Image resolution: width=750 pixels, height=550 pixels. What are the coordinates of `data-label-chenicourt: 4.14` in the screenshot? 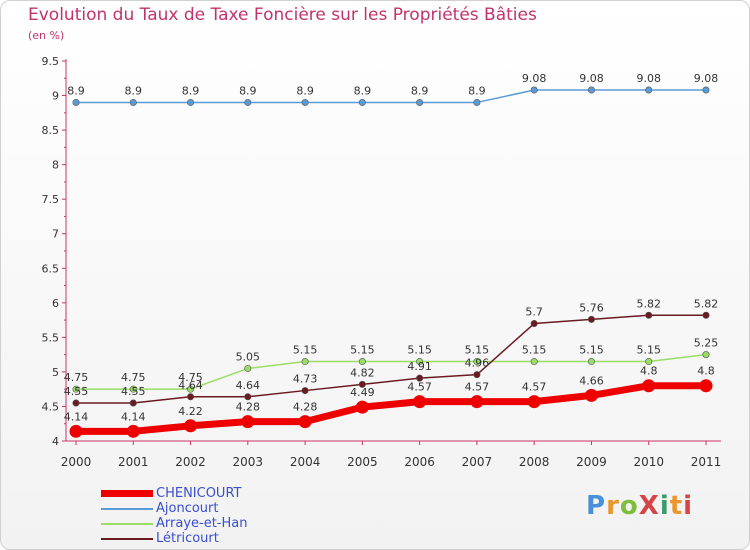 It's located at (76, 416).